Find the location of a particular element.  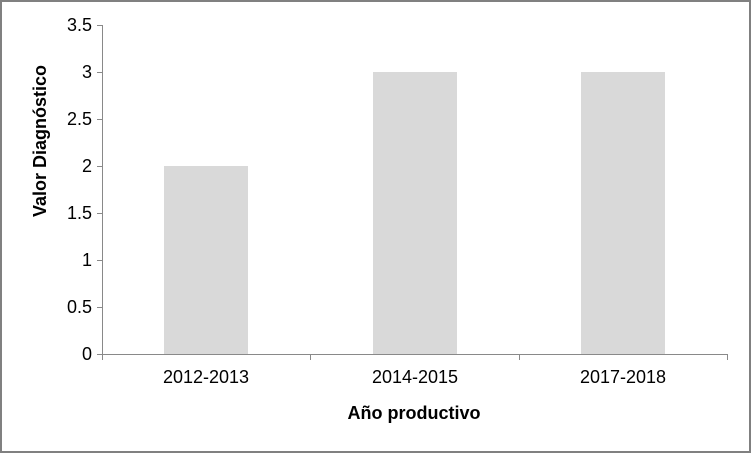

y-tick-label: 1 is located at coordinates (86, 260).